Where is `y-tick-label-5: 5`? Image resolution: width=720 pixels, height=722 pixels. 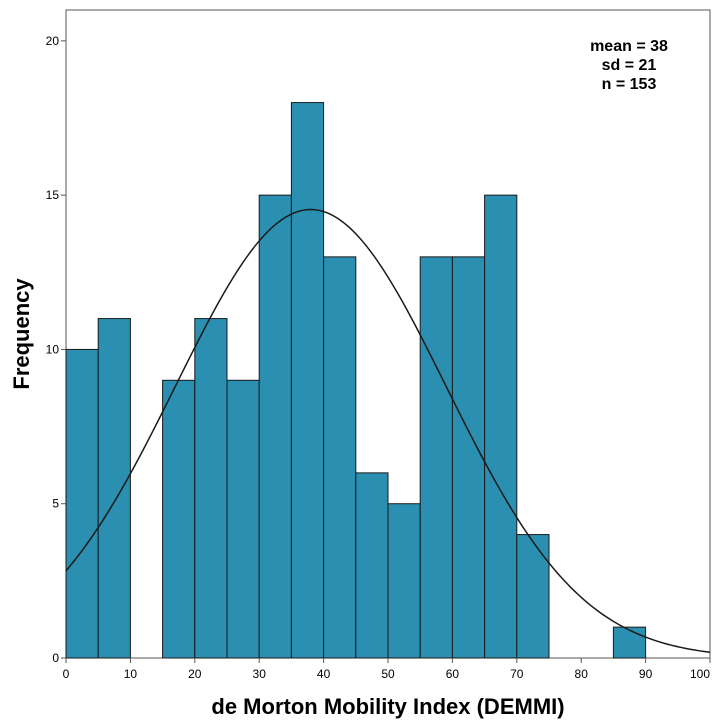 y-tick-label-5: 5 is located at coordinates (55, 504).